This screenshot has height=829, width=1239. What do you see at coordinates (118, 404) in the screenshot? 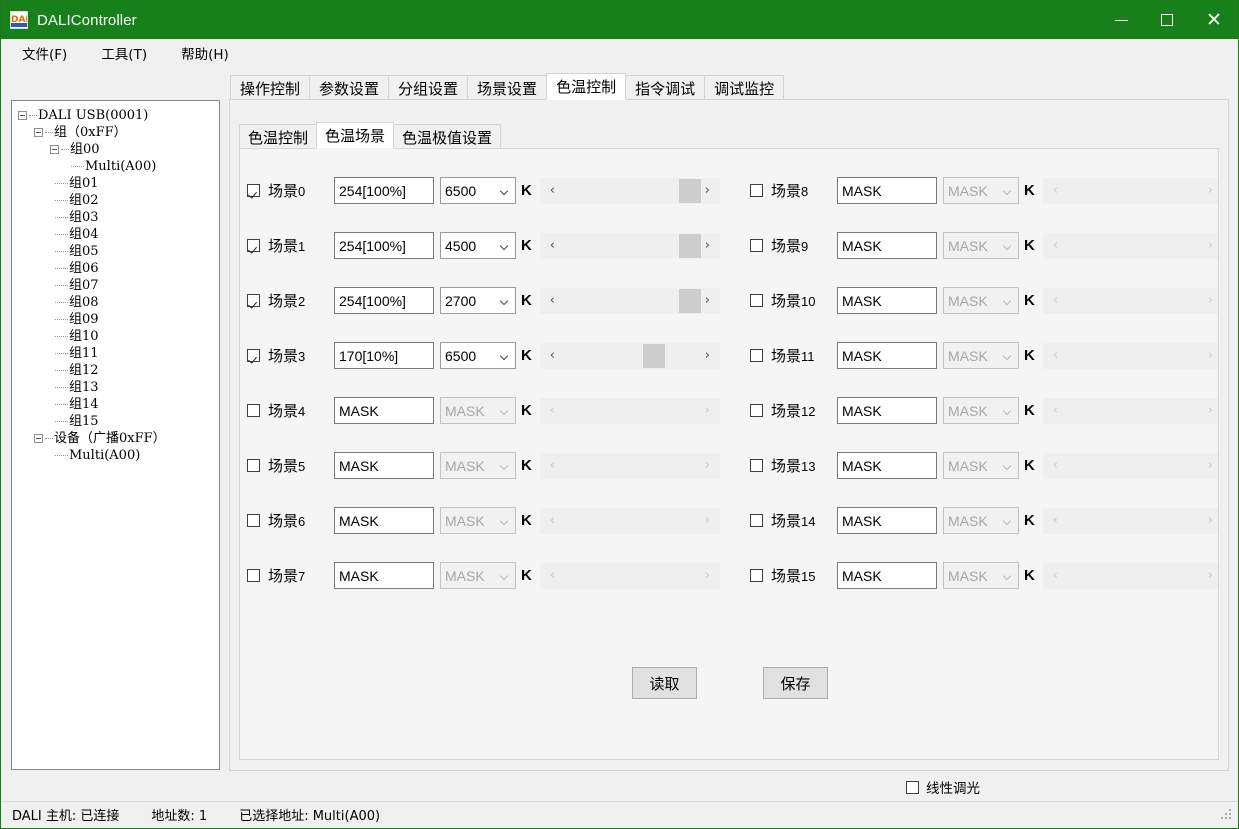
I see `tree-node: 组14` at bounding box center [118, 404].